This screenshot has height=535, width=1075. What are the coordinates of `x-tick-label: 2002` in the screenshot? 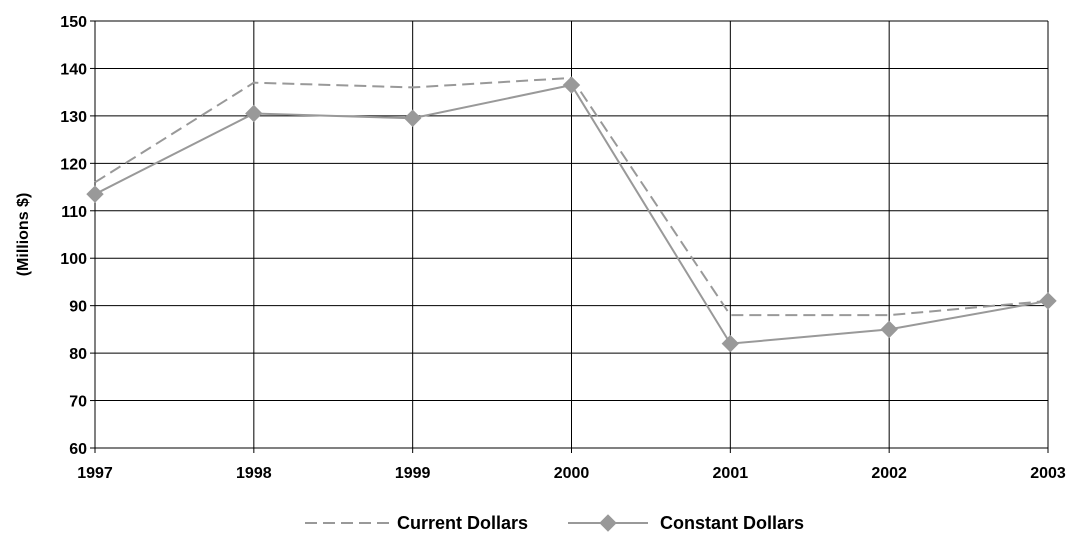 It's located at (889, 473).